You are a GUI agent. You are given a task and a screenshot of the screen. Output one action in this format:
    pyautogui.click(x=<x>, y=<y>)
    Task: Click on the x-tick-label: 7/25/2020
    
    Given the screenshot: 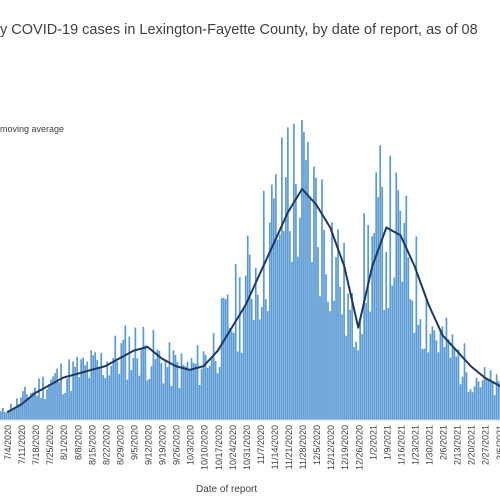 What is the action you would take?
    pyautogui.click(x=50, y=445)
    